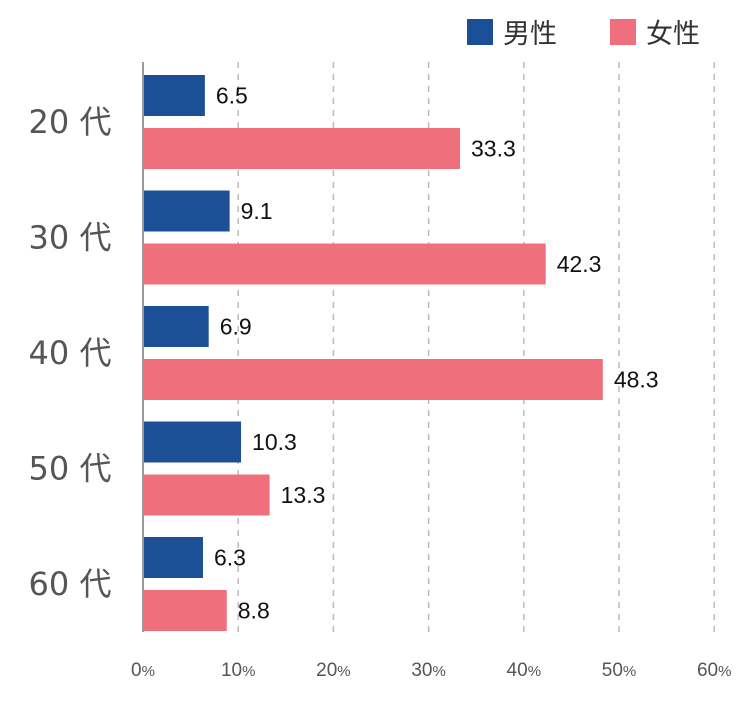 The width and height of the screenshot is (750, 704). I want to click on category-label-0: 20 代, so click(70, 122).